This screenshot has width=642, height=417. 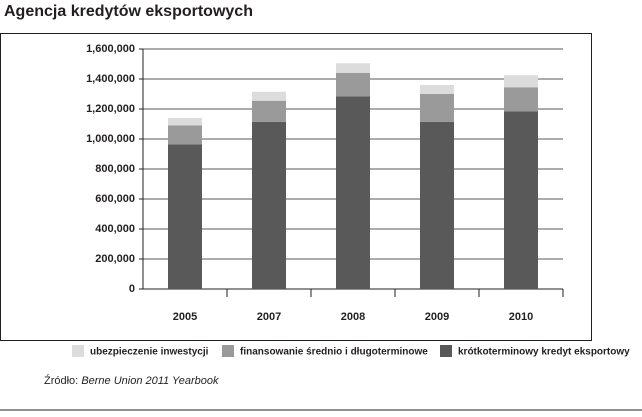 What do you see at coordinates (269, 317) in the screenshot?
I see `x-tick-label: 2007` at bounding box center [269, 317].